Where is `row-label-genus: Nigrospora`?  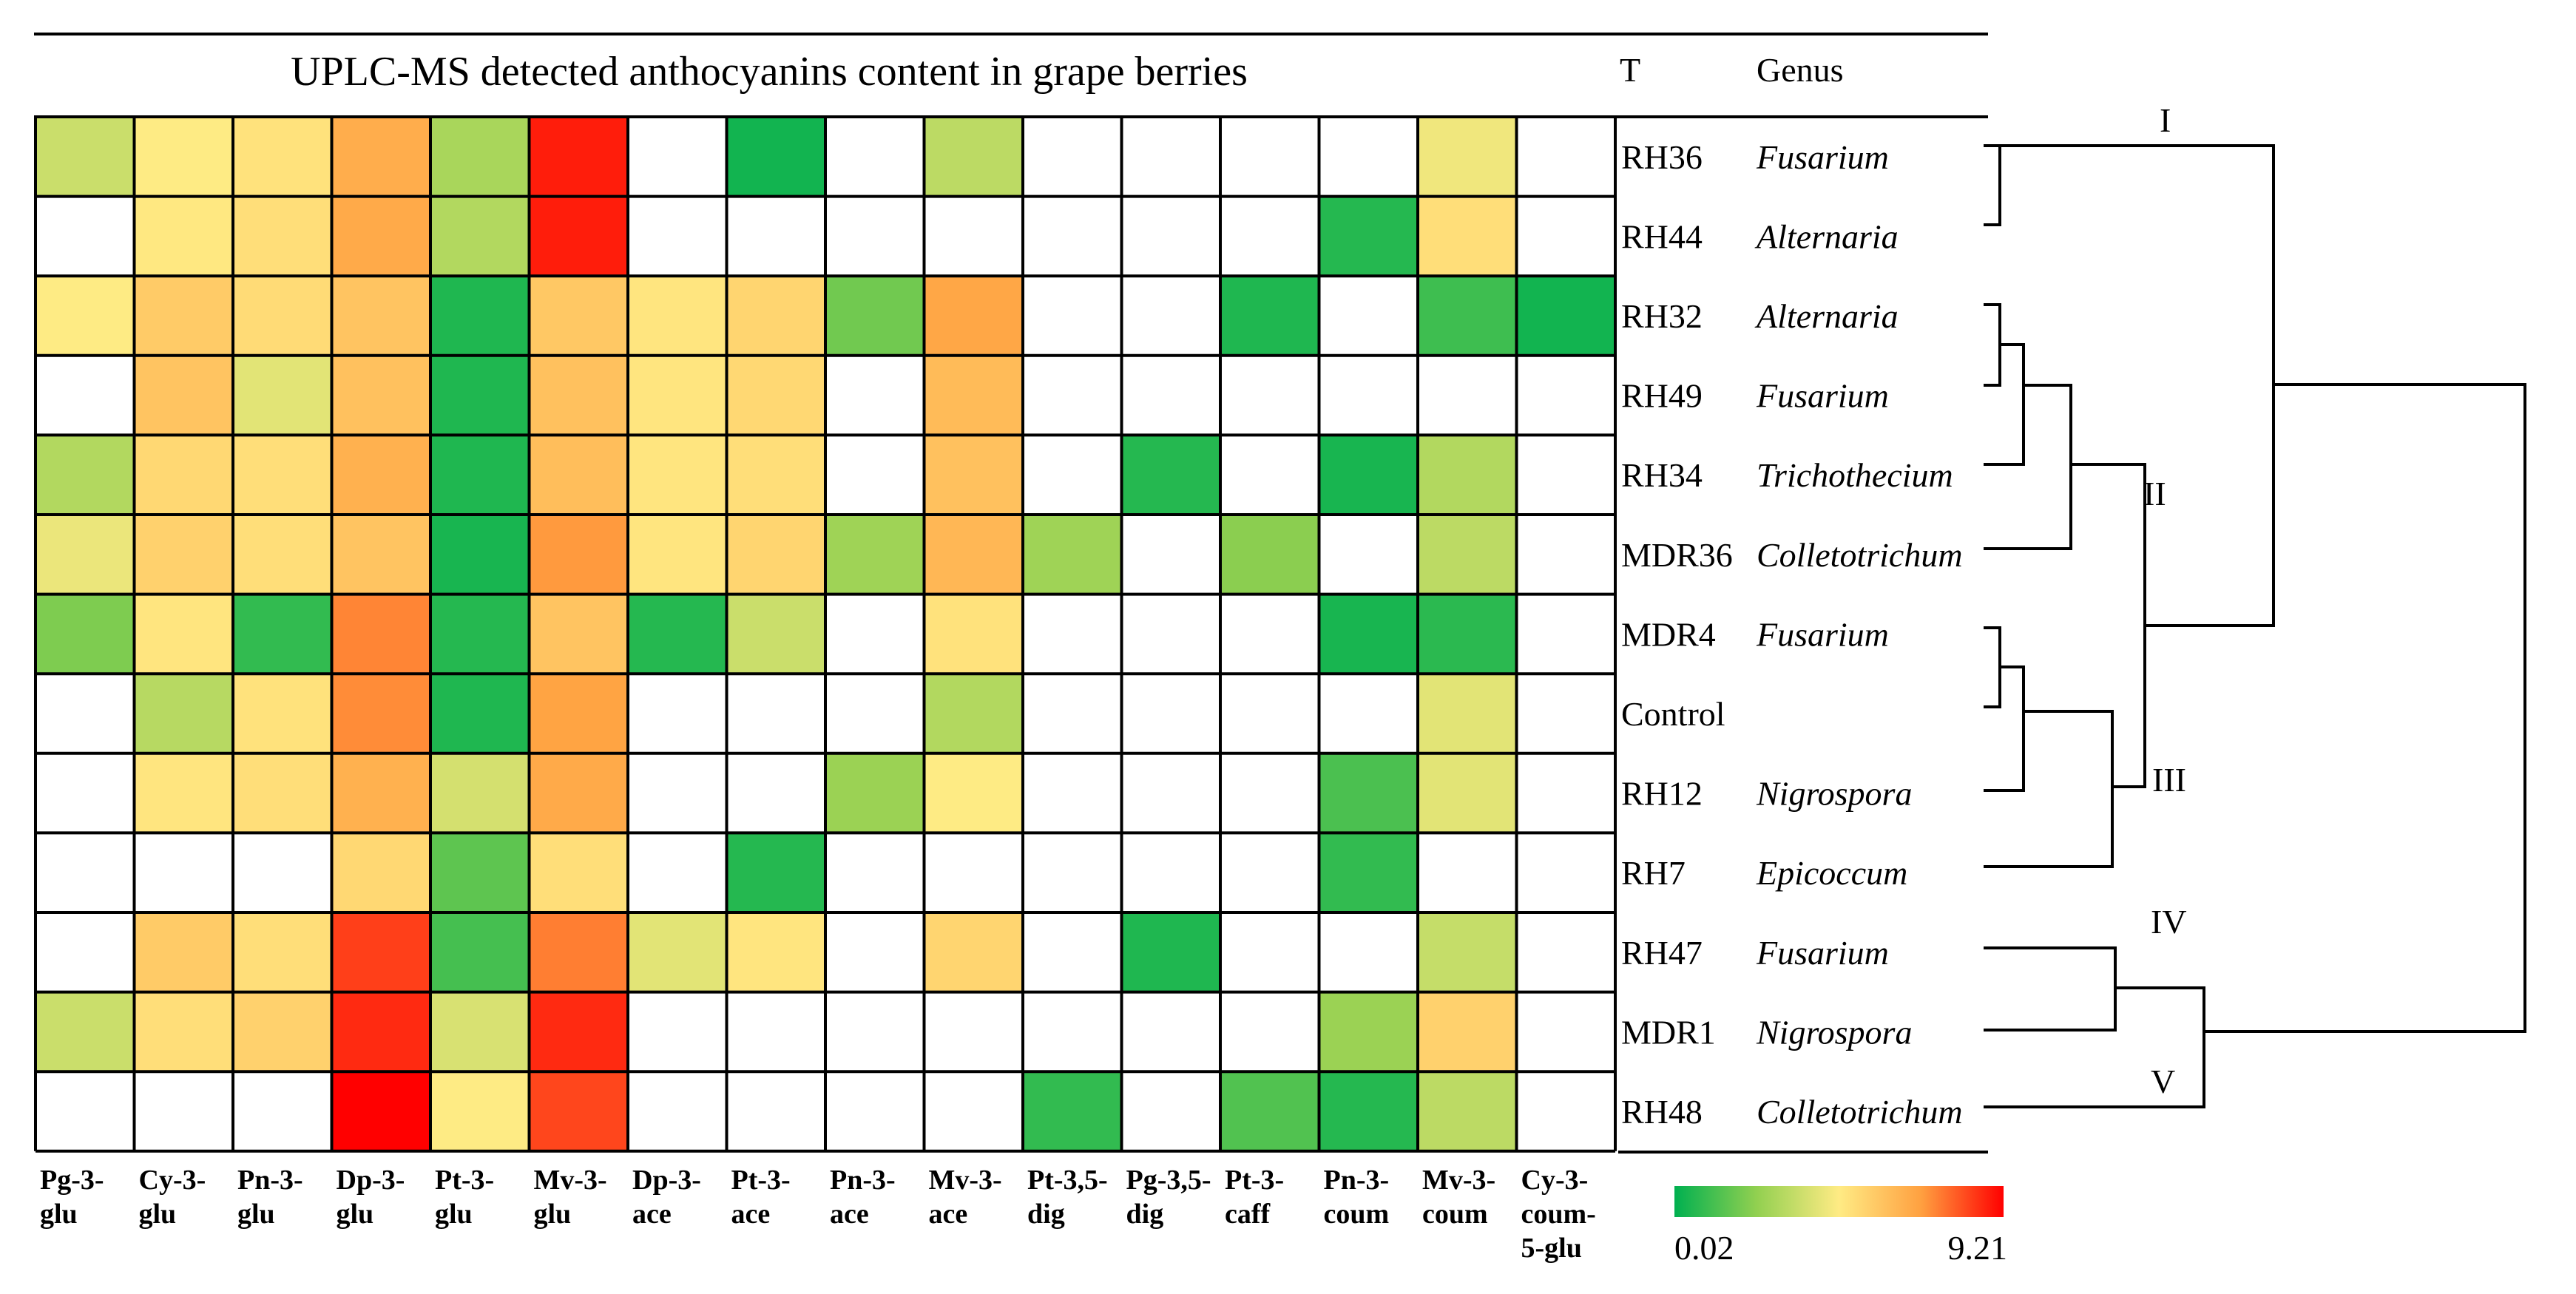
row-label-genus: Nigrospora is located at coordinates (1834, 794).